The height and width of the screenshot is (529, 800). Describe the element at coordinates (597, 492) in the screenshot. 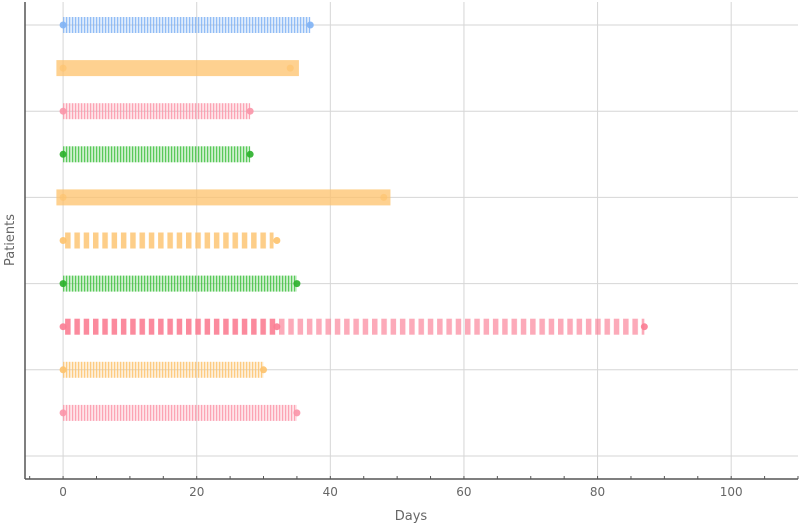

I see `x-tick-label: 80` at that location.